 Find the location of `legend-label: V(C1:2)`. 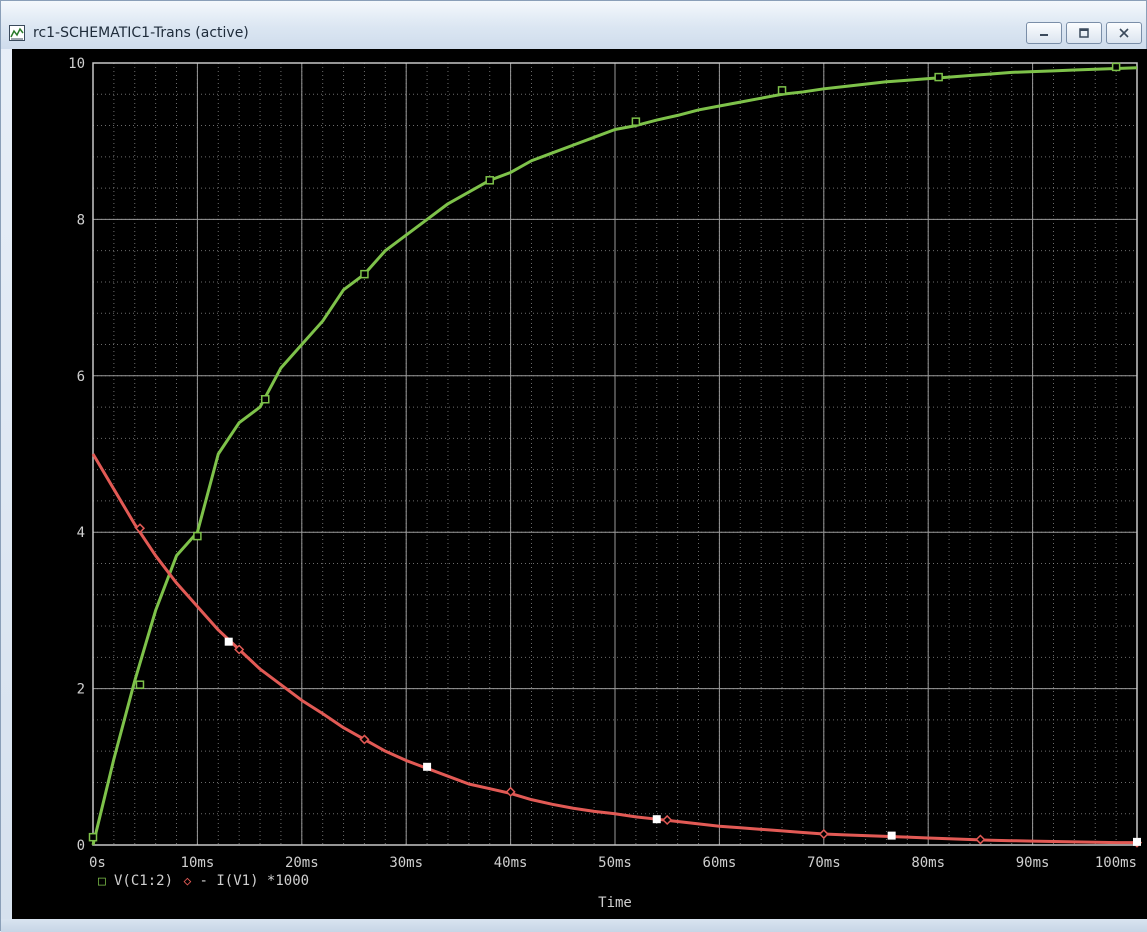

legend-label: V(C1:2) is located at coordinates (143, 881).